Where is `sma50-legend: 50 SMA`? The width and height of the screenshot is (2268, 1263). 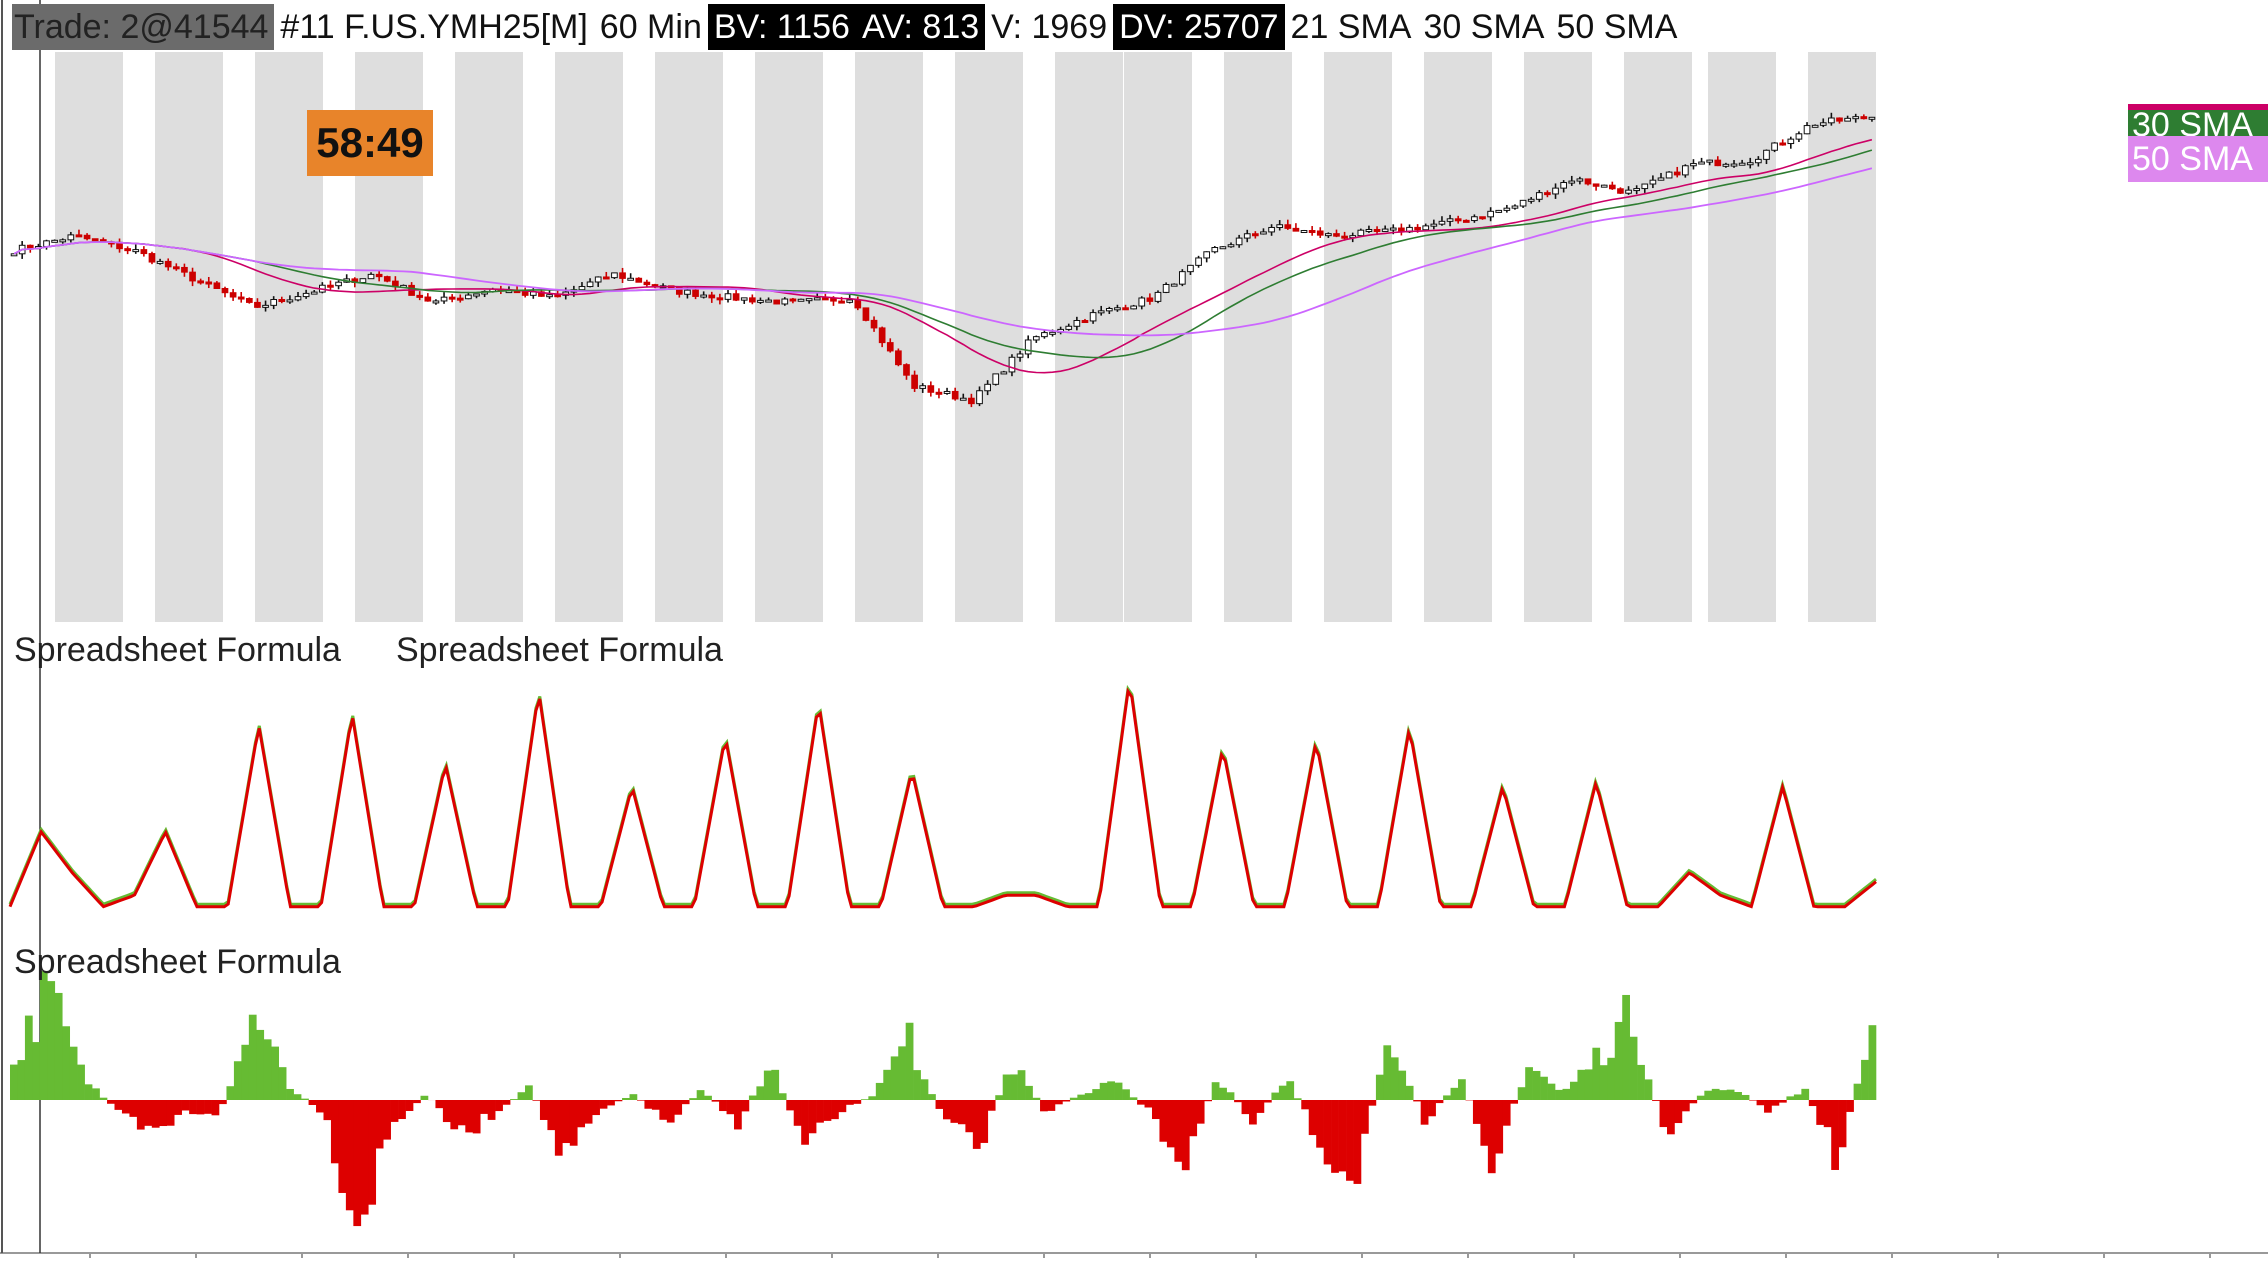 sma50-legend: 50 SMA is located at coordinates (1616, 27).